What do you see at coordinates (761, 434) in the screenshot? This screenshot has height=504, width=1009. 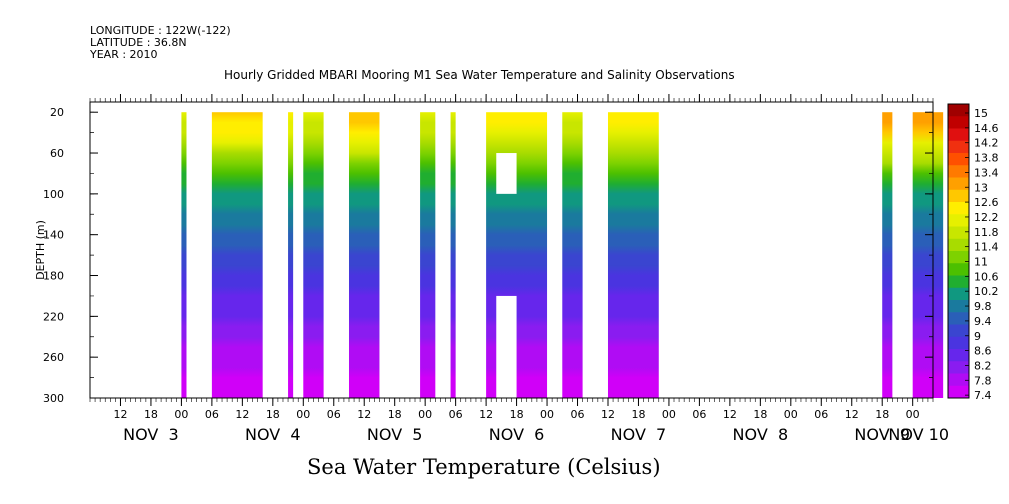 I see `x-day-label: NOV 8` at bounding box center [761, 434].